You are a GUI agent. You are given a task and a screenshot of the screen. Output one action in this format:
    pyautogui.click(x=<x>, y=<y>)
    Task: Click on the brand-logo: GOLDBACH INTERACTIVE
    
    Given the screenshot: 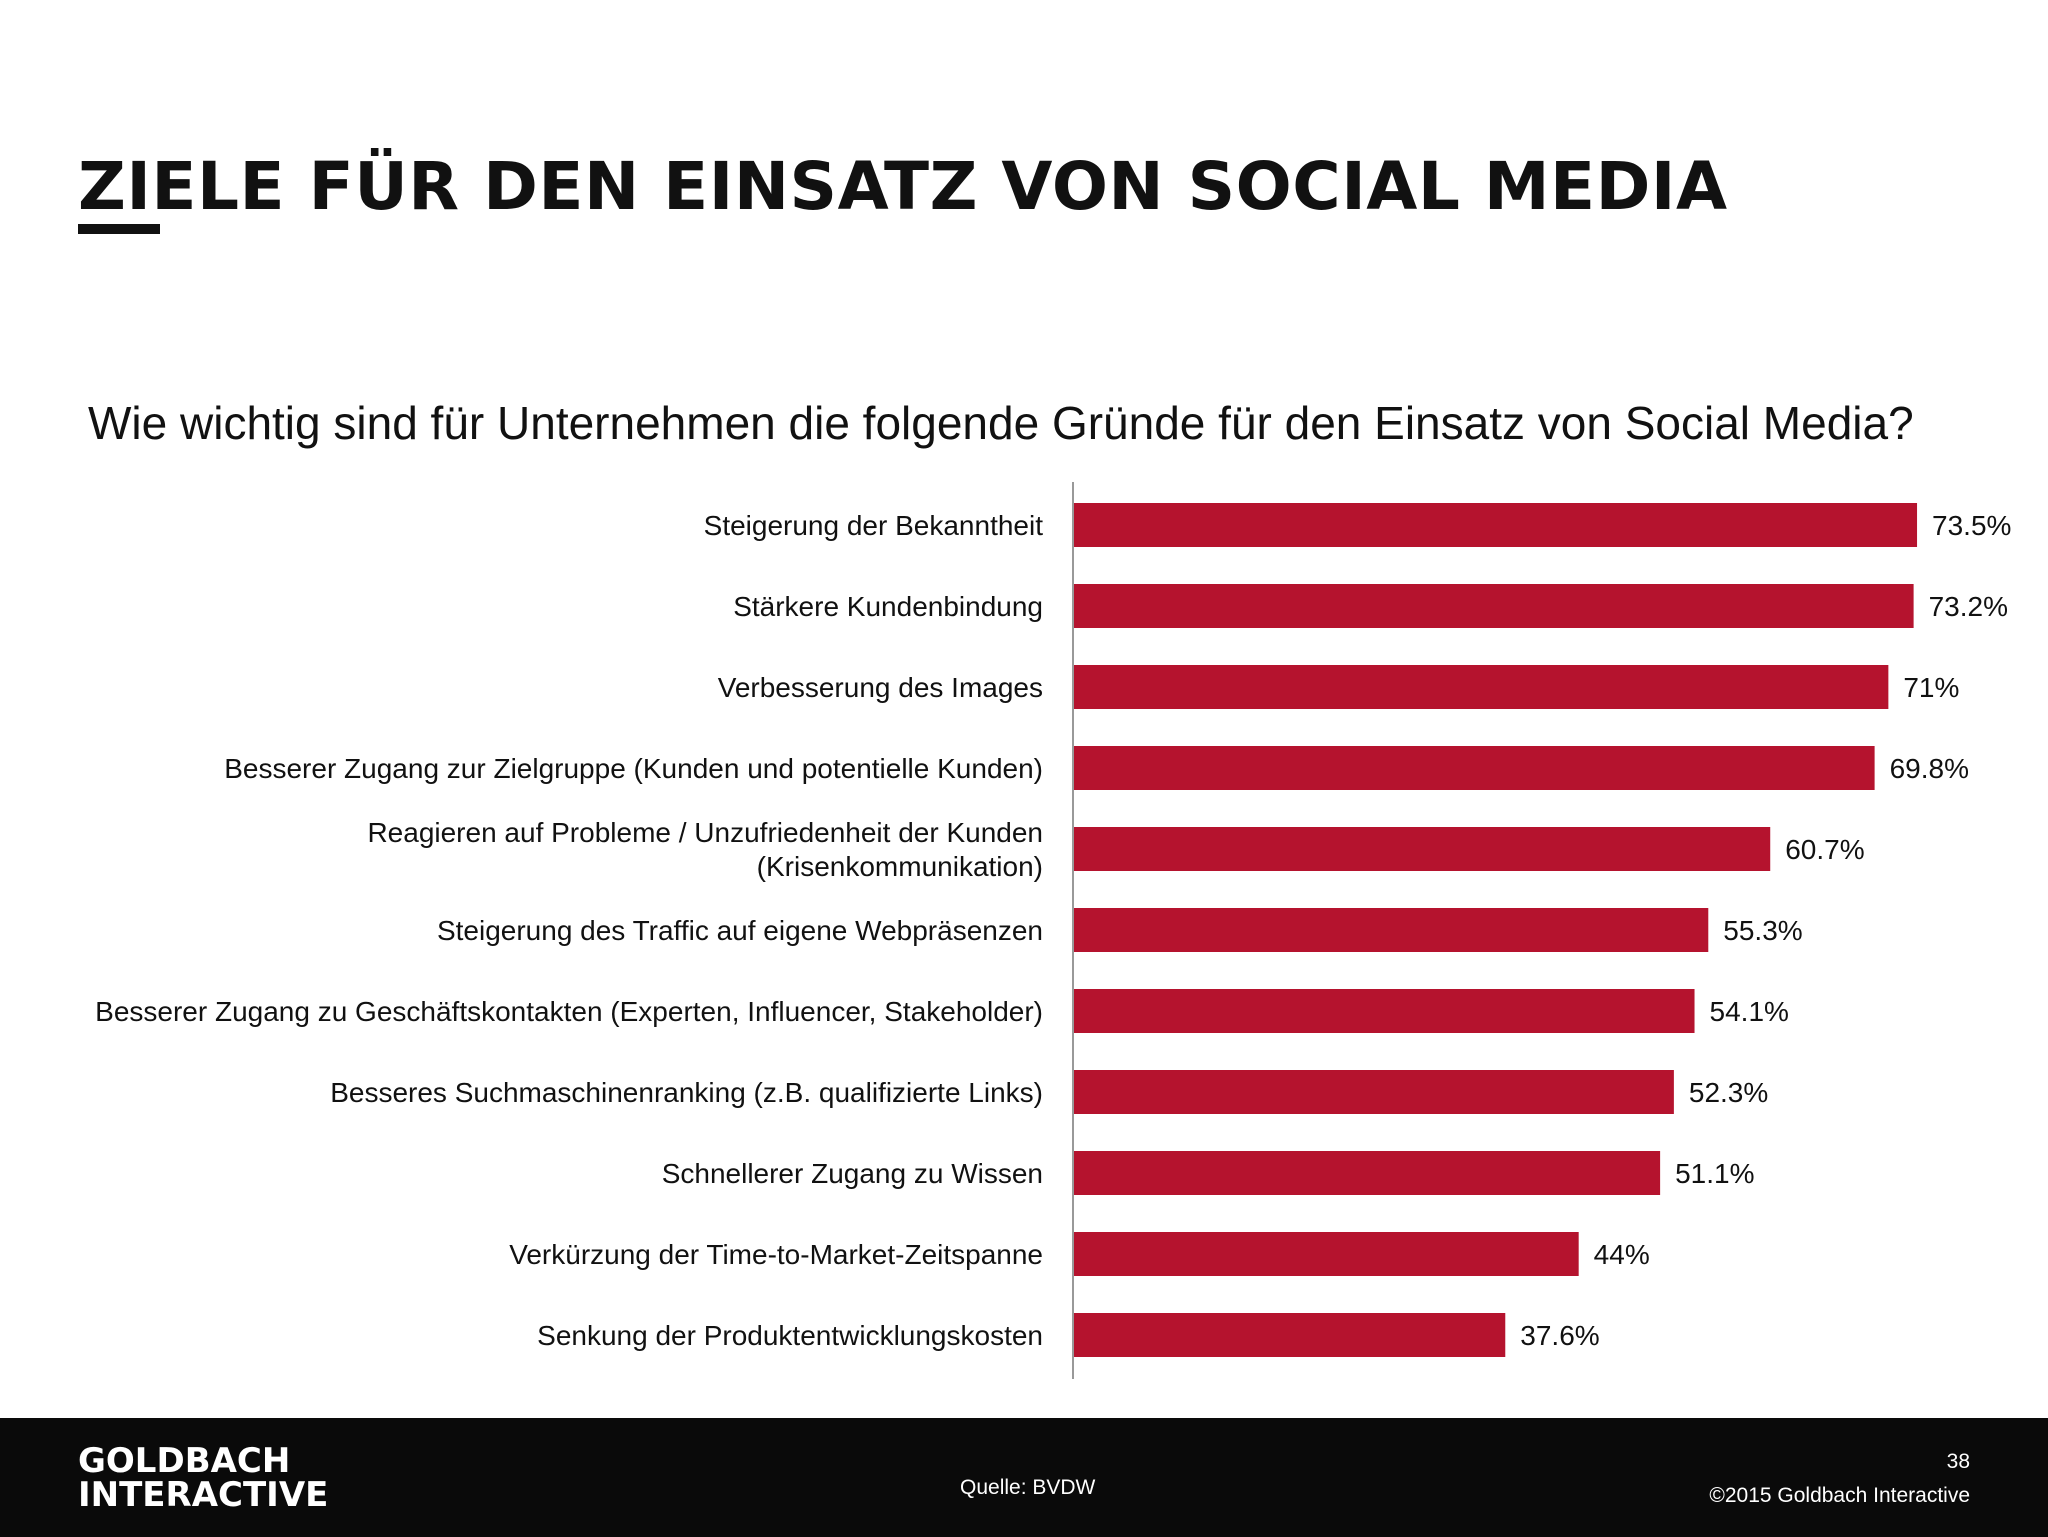 What is the action you would take?
    pyautogui.click(x=203, y=1478)
    